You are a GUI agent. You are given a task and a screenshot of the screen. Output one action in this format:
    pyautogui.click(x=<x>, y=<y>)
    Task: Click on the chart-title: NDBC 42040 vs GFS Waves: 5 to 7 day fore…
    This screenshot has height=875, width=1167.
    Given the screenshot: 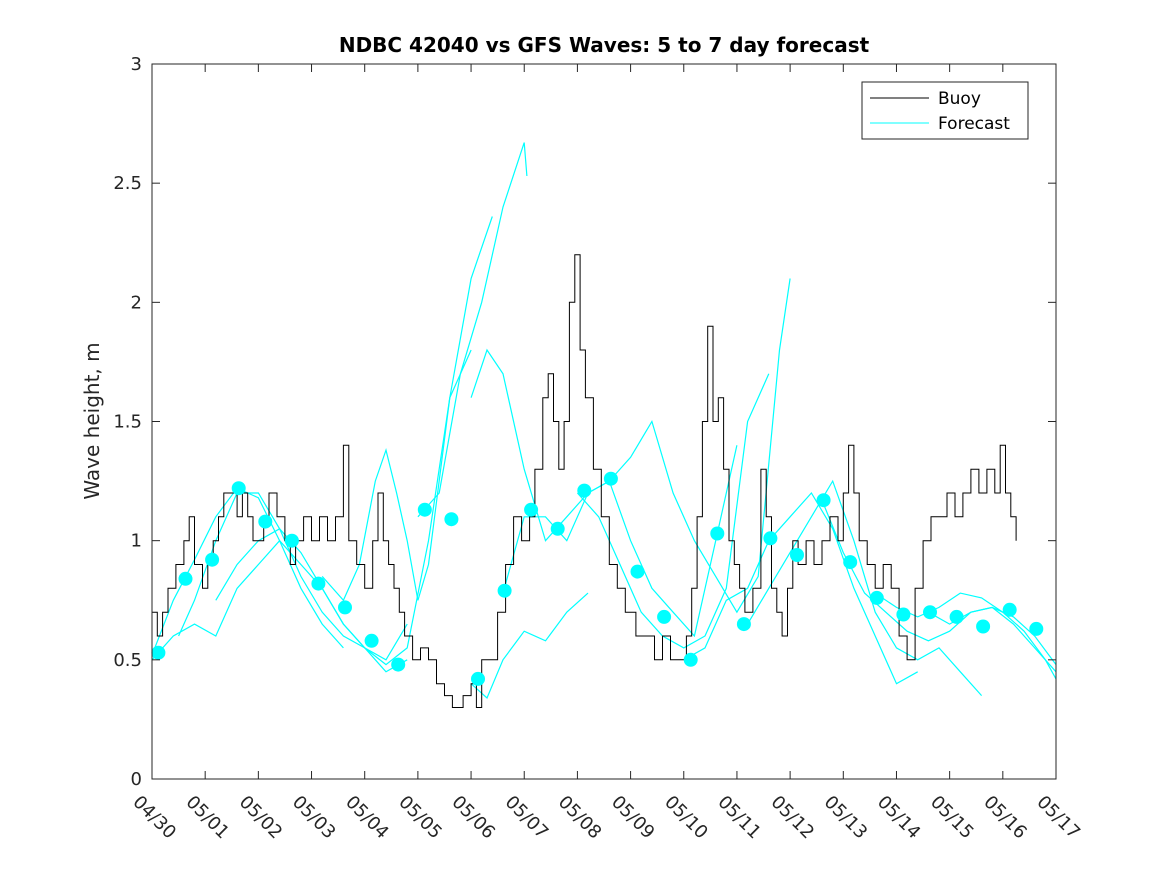 What is the action you would take?
    pyautogui.click(x=604, y=45)
    